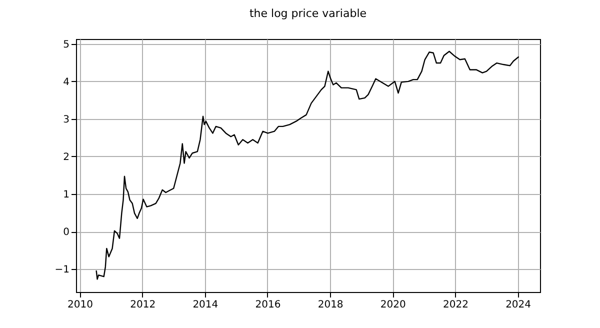 This screenshot has height=328, width=600. I want to click on y-tick-label: 0, so click(66, 232).